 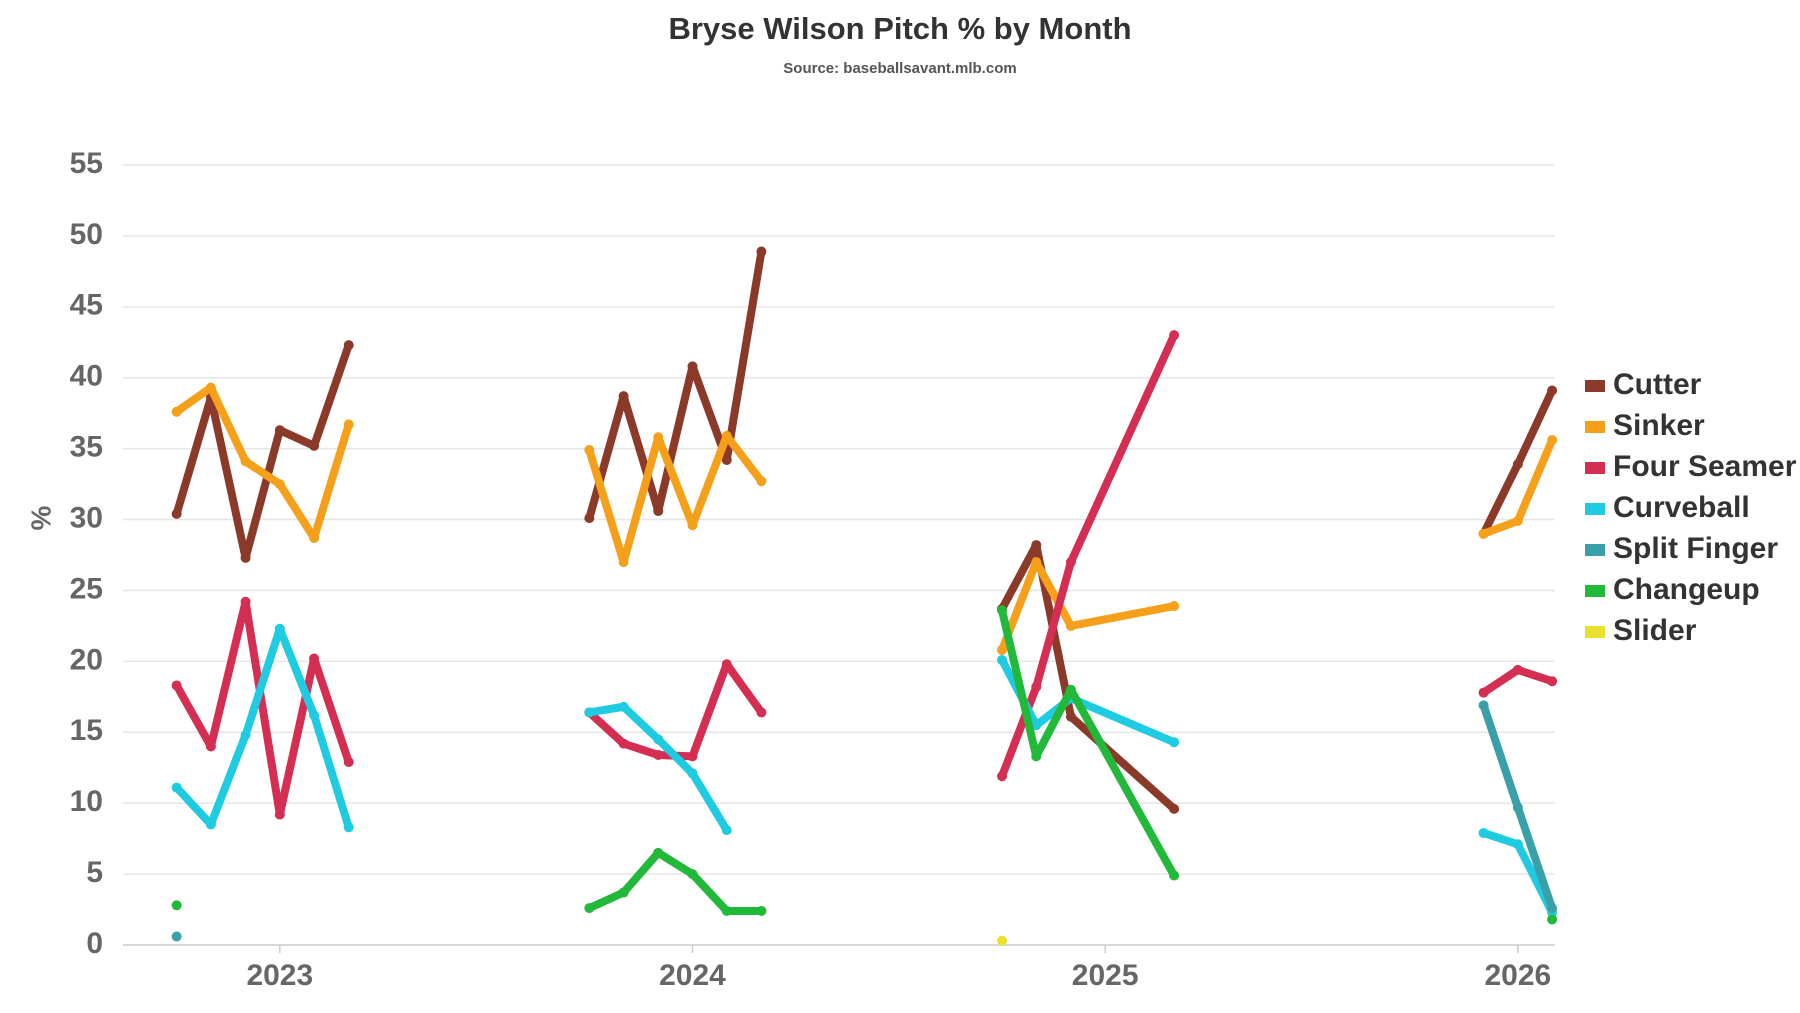 What do you see at coordinates (86, 801) in the screenshot?
I see `y-tick-label: 10` at bounding box center [86, 801].